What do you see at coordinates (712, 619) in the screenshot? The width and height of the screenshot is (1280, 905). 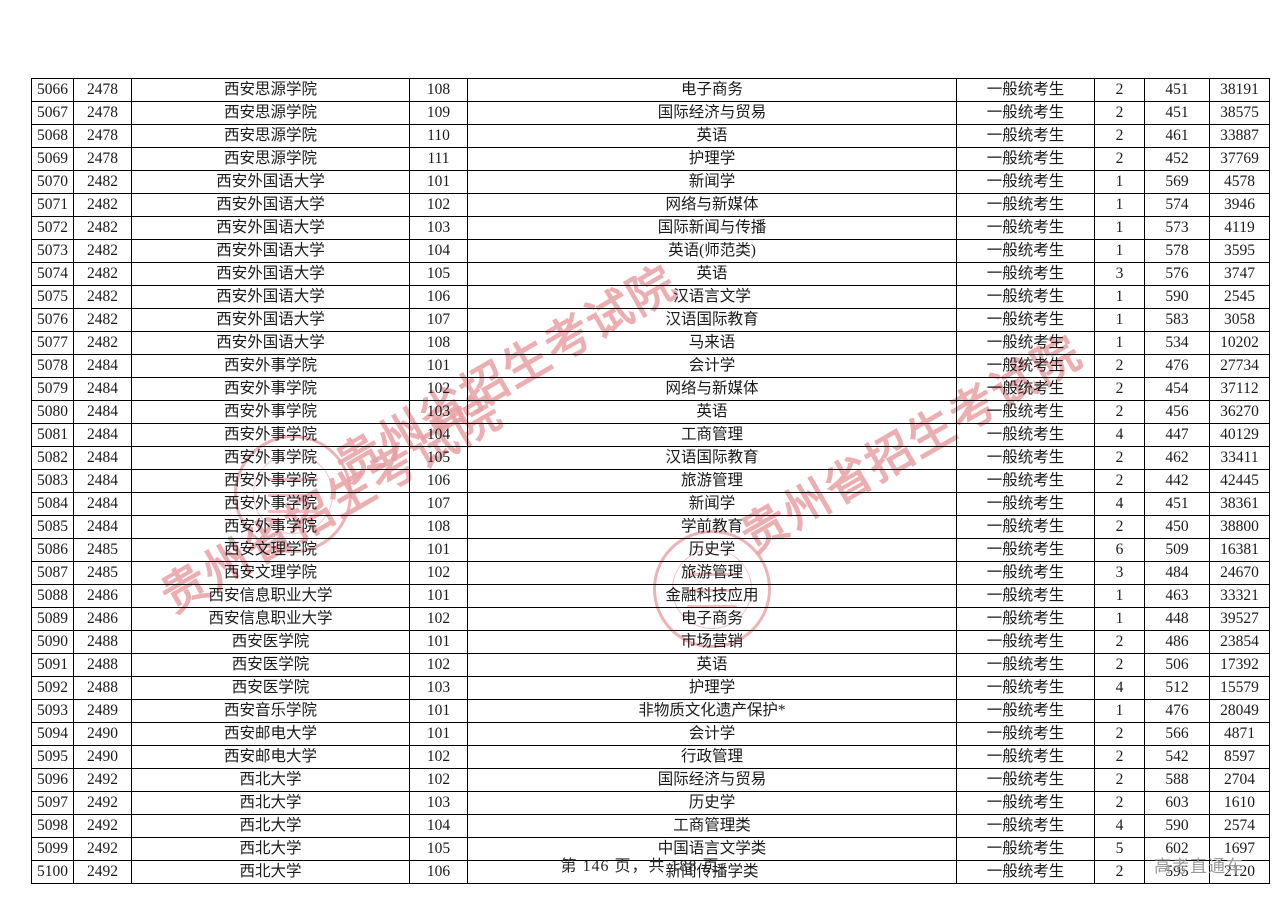 I see `cell-major: 电子商务` at bounding box center [712, 619].